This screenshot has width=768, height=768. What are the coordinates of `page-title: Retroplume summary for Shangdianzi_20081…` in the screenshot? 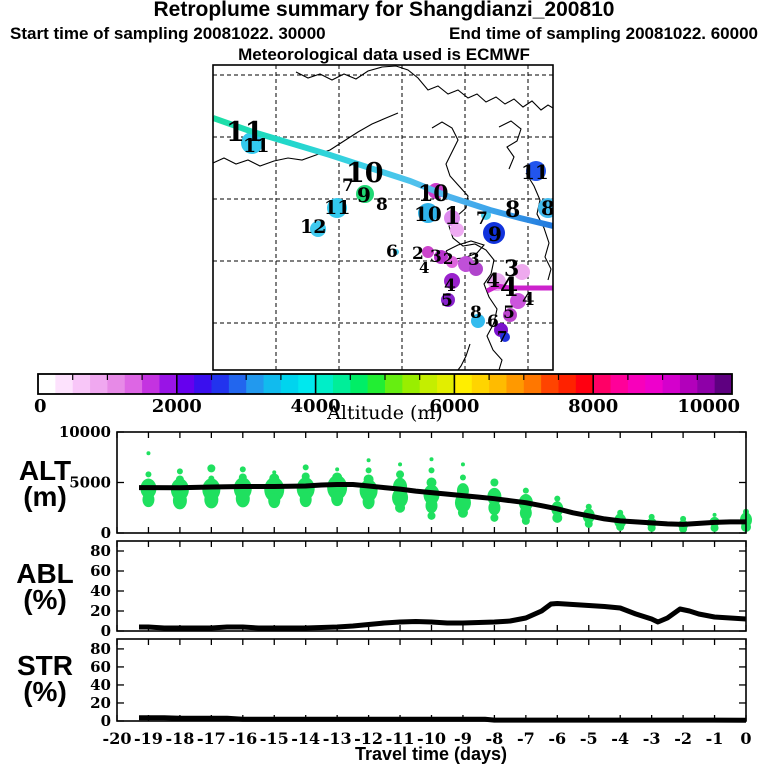 It's located at (384, 10).